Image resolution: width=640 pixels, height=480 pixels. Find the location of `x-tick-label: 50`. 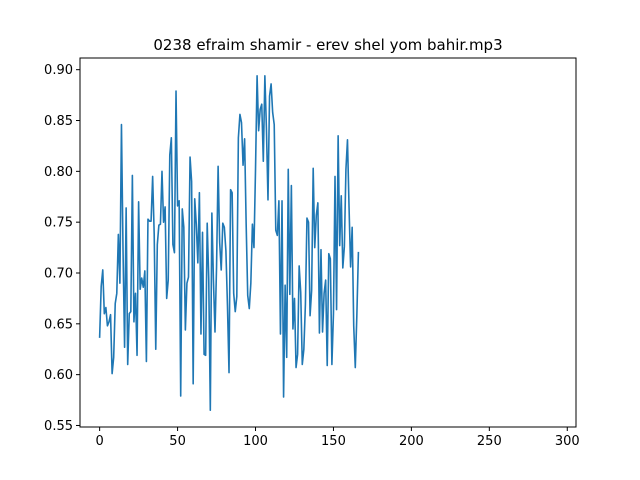

x-tick-label: 50 is located at coordinates (177, 441).